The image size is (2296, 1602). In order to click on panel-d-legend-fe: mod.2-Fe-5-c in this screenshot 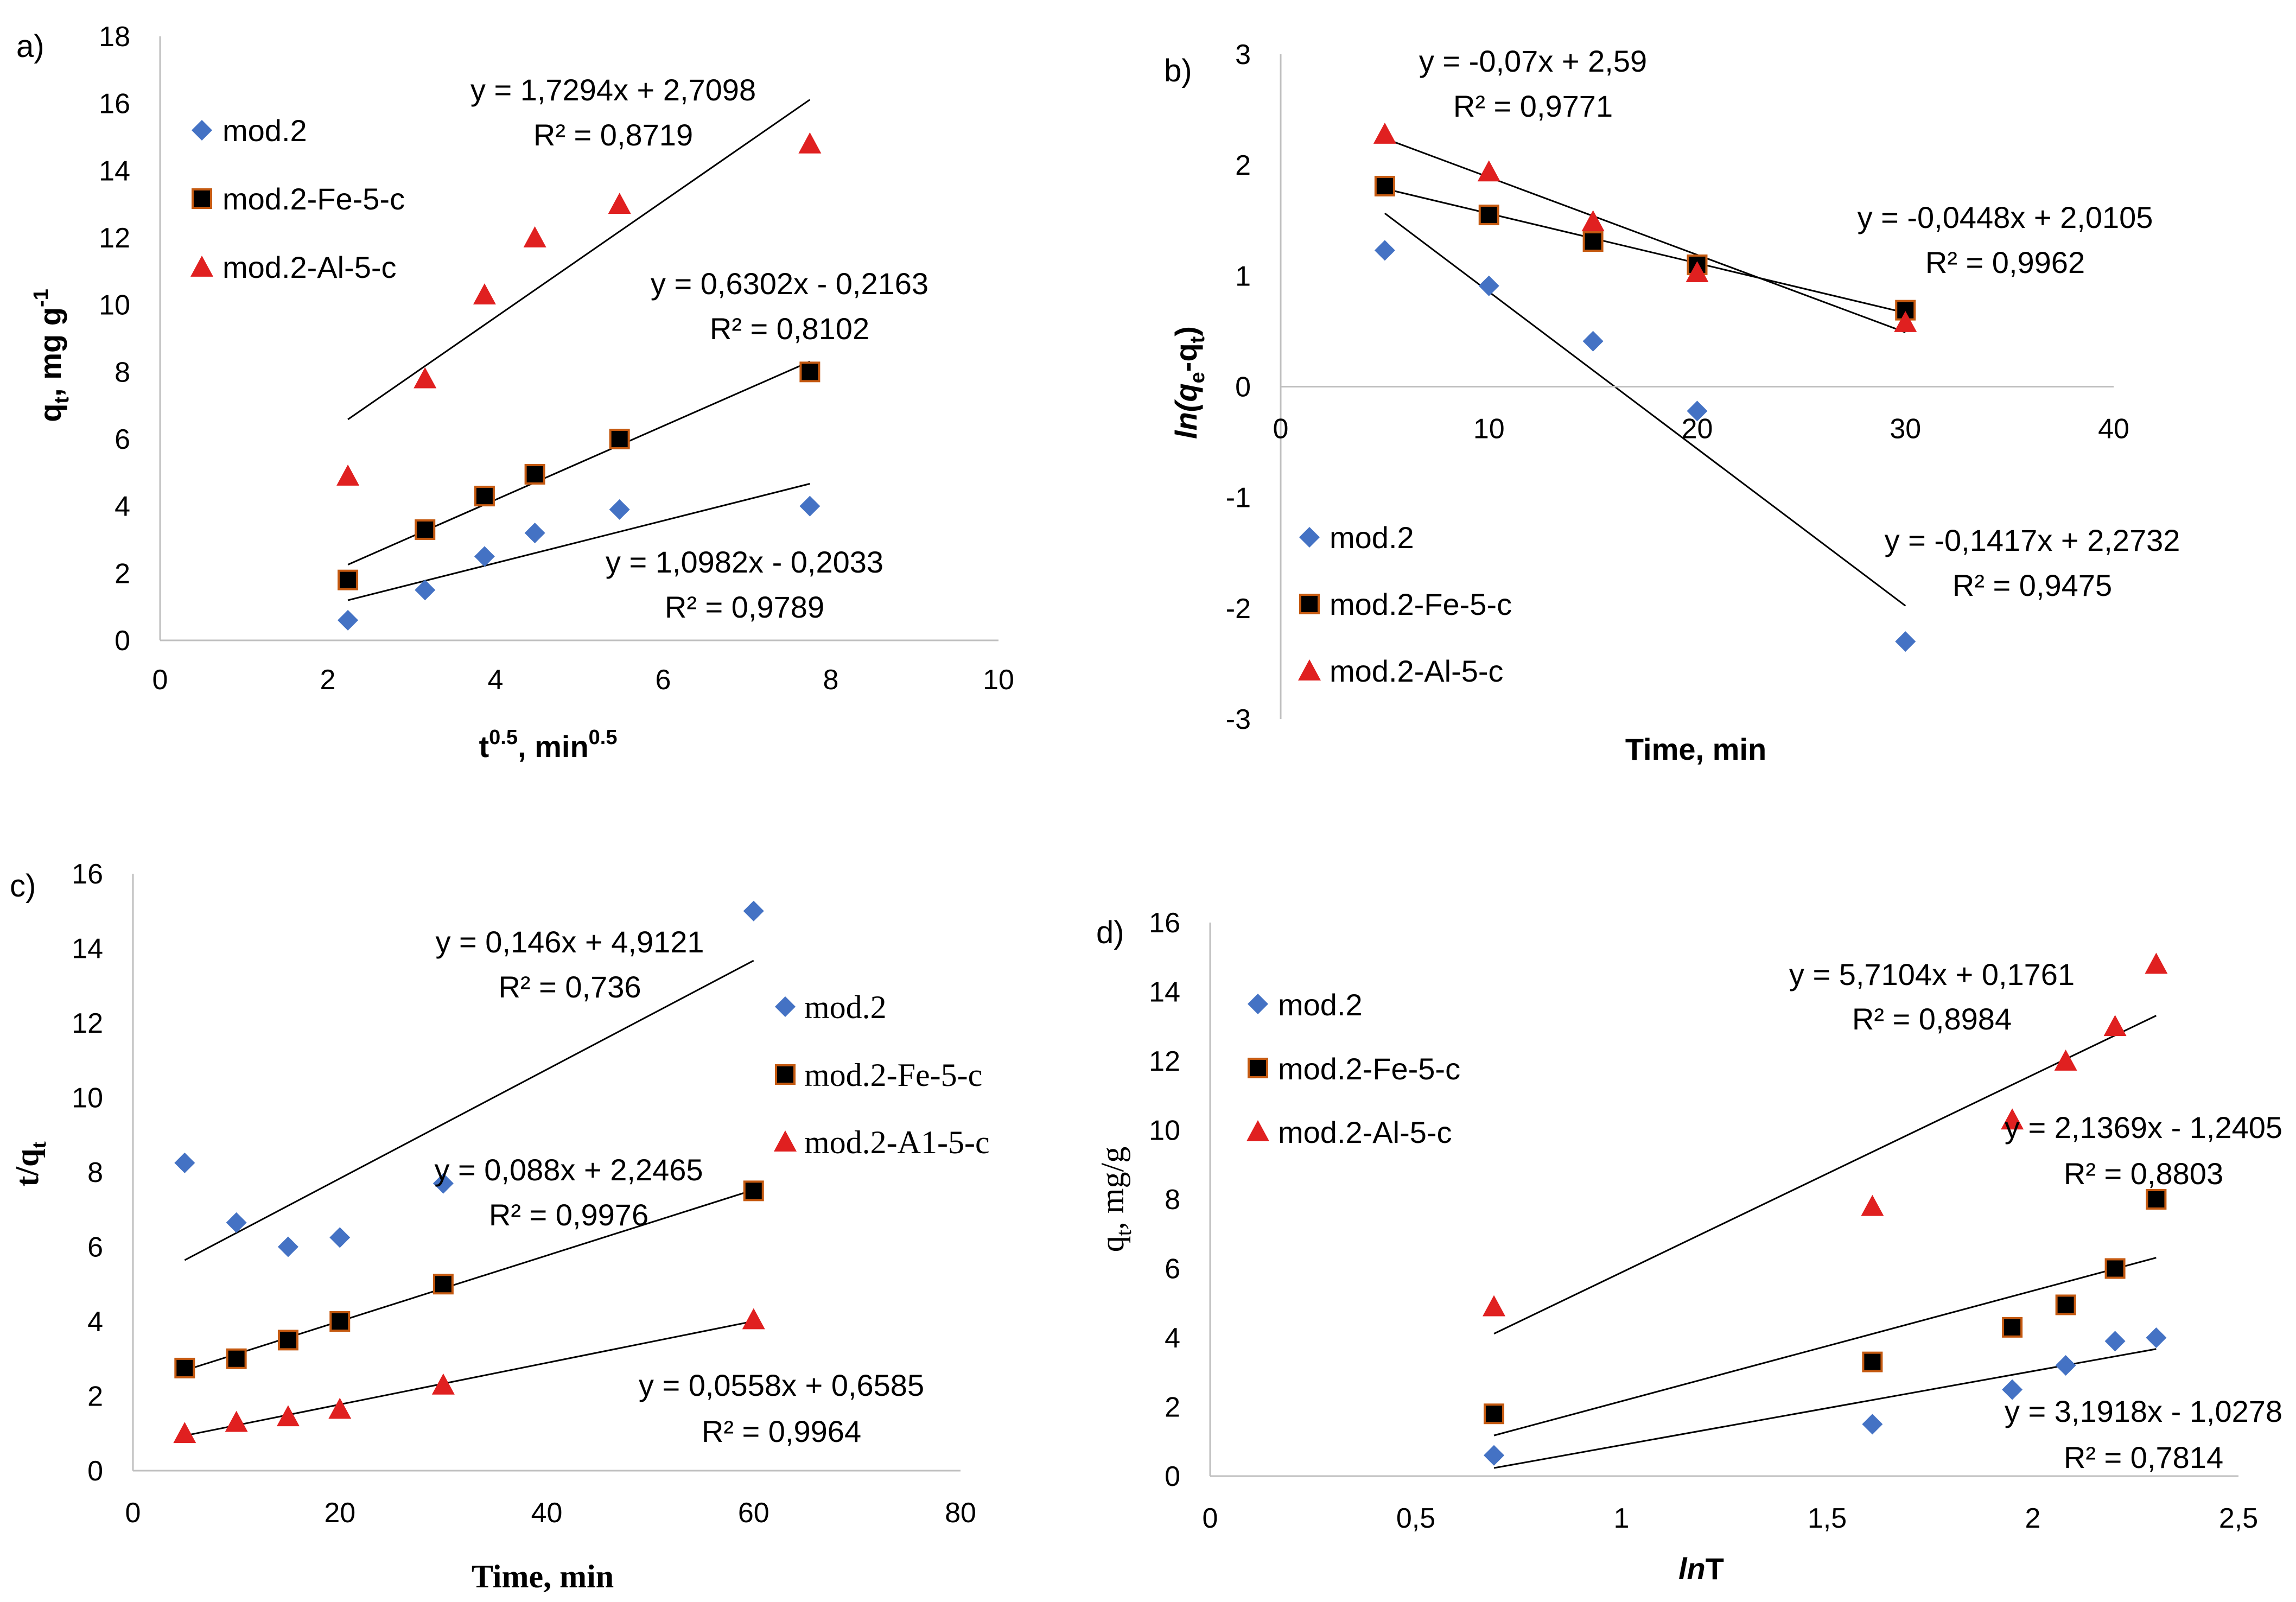, I will do `click(1369, 1069)`.